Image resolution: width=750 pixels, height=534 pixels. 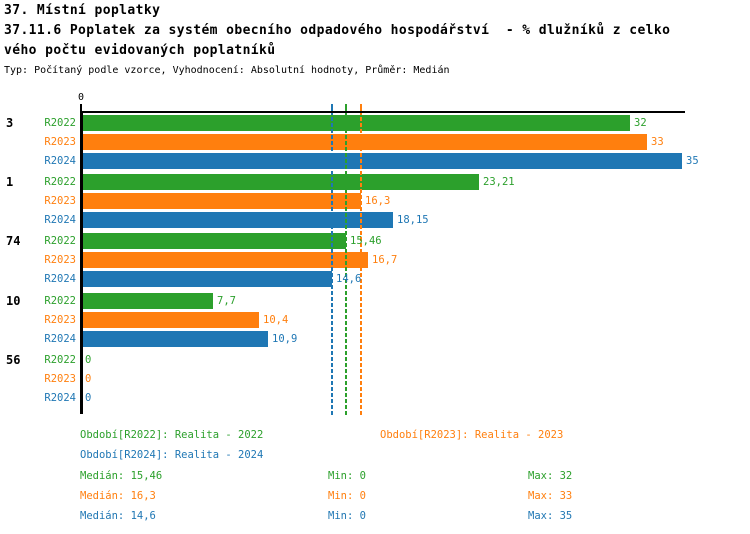 What do you see at coordinates (347, 496) in the screenshot?
I see `stat-min-r2023: Min: 0` at bounding box center [347, 496].